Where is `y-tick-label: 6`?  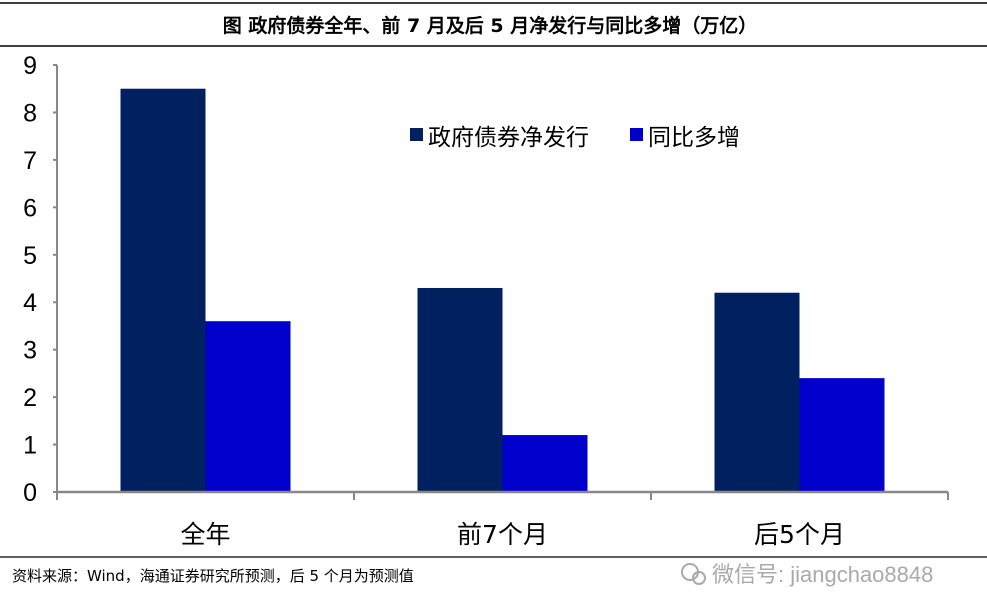
y-tick-label: 6 is located at coordinates (30, 208).